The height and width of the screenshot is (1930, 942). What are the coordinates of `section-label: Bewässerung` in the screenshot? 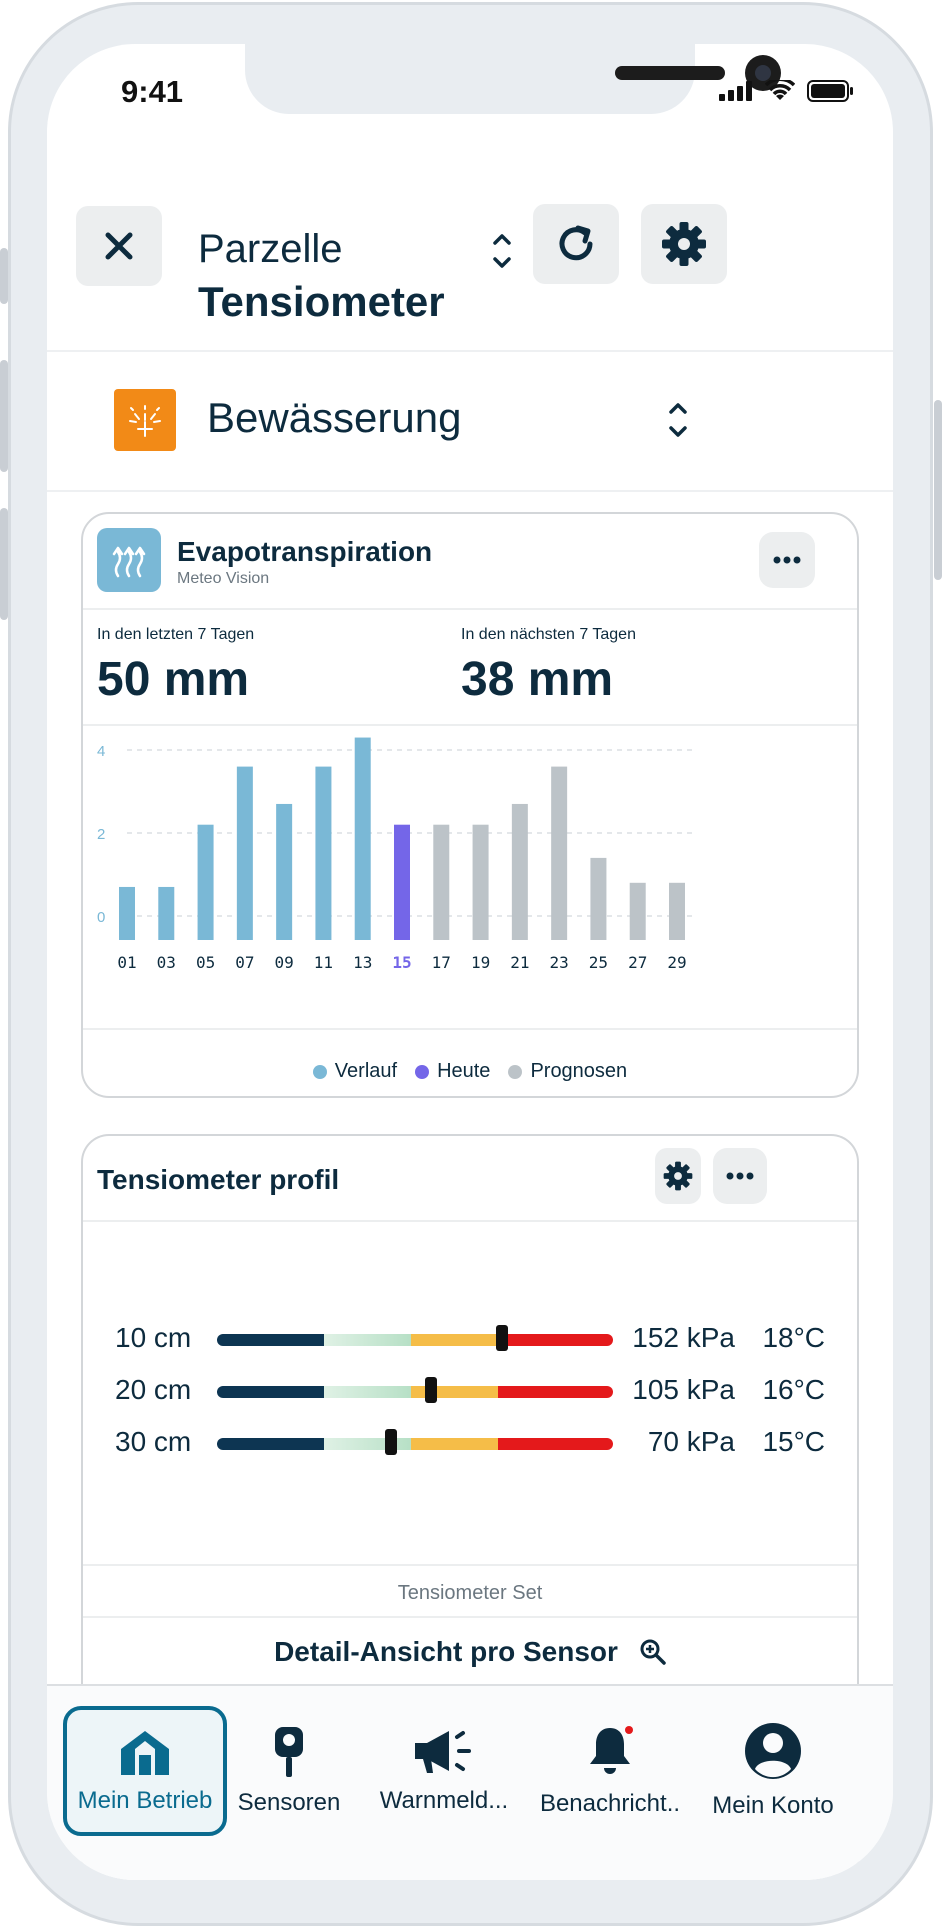 It's located at (334, 417).